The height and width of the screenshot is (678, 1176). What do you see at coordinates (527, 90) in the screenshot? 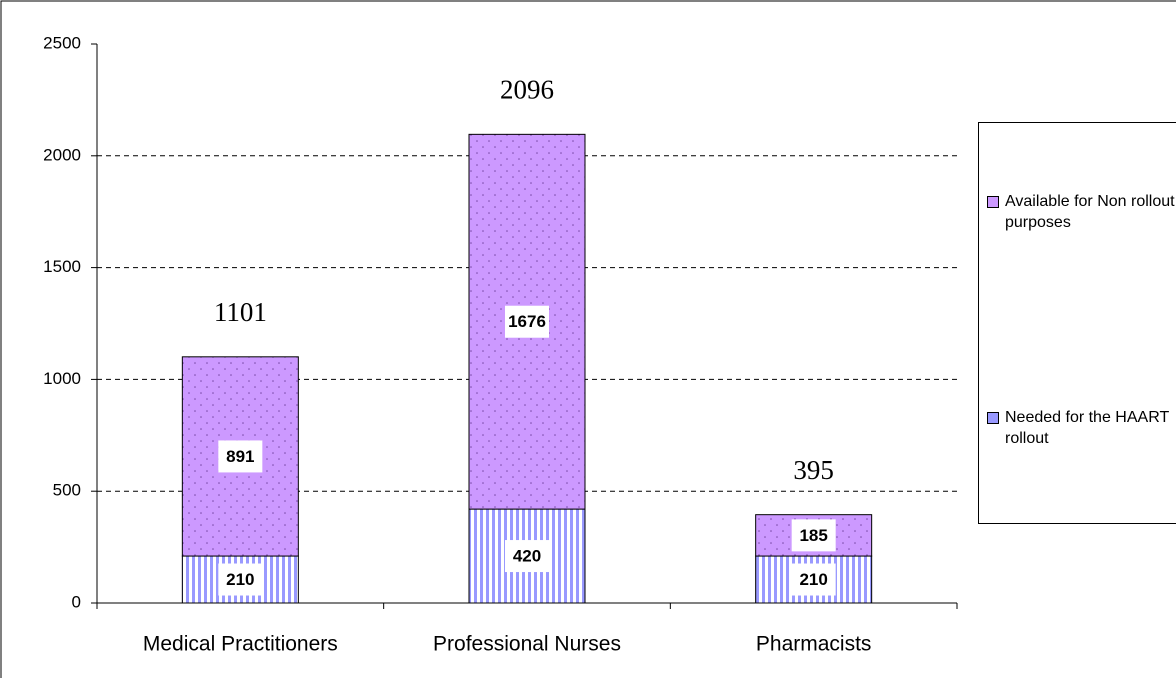
I see `total-label: 2096` at bounding box center [527, 90].